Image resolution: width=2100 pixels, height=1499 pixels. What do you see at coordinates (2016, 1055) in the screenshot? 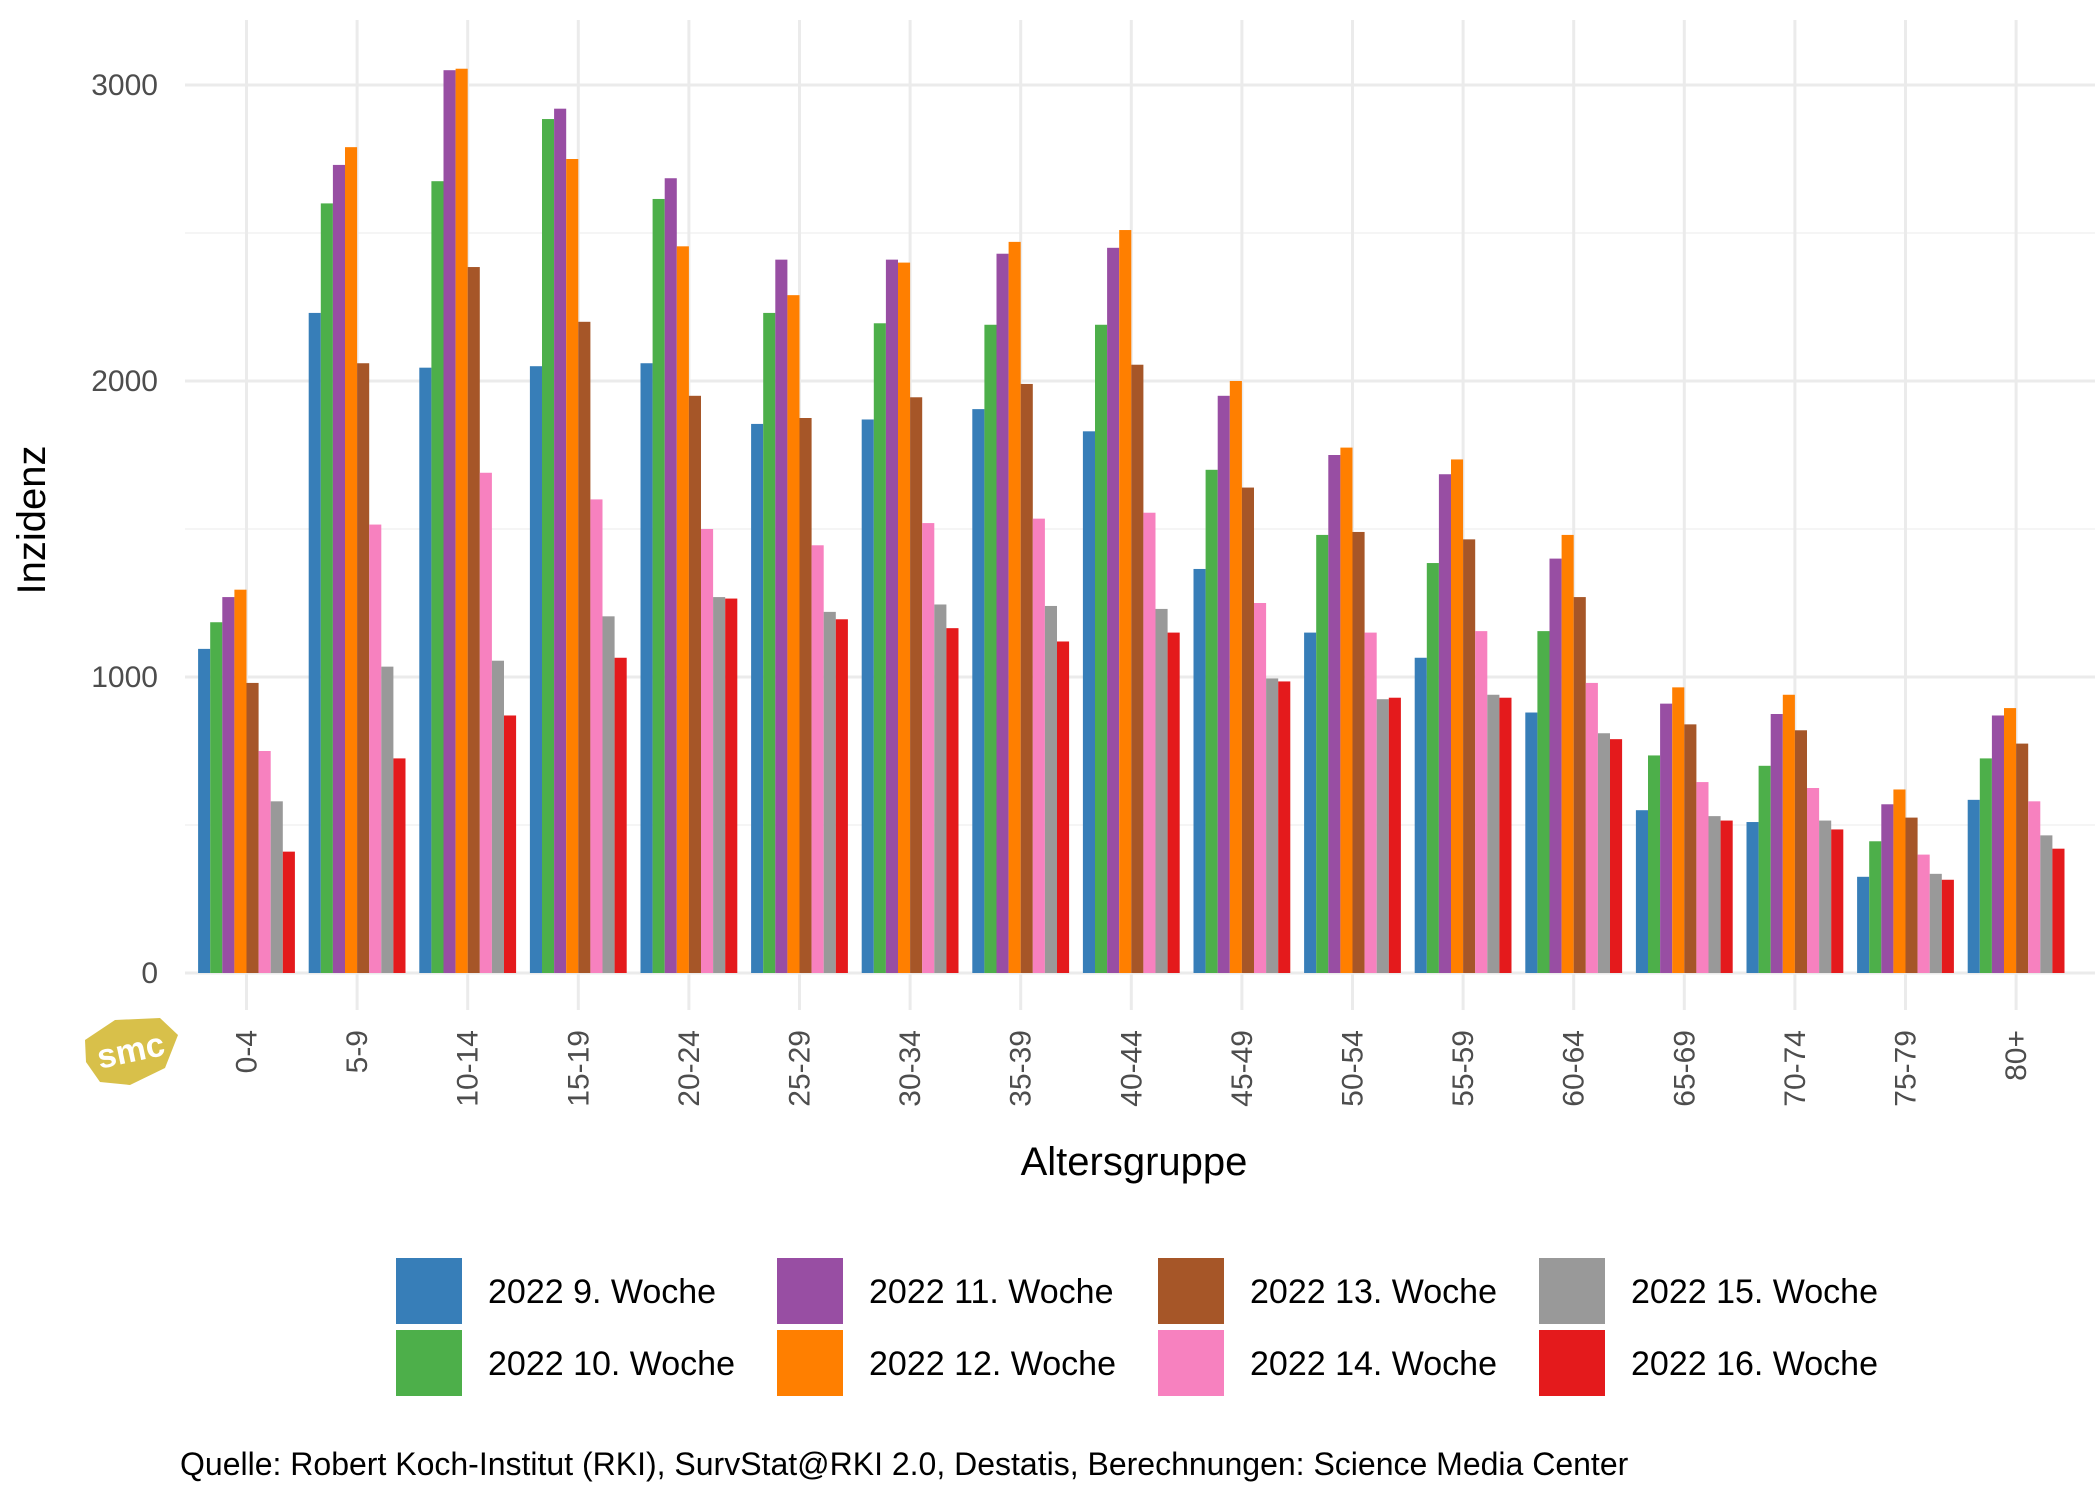
I see `x-tick-label: 80+` at bounding box center [2016, 1055].